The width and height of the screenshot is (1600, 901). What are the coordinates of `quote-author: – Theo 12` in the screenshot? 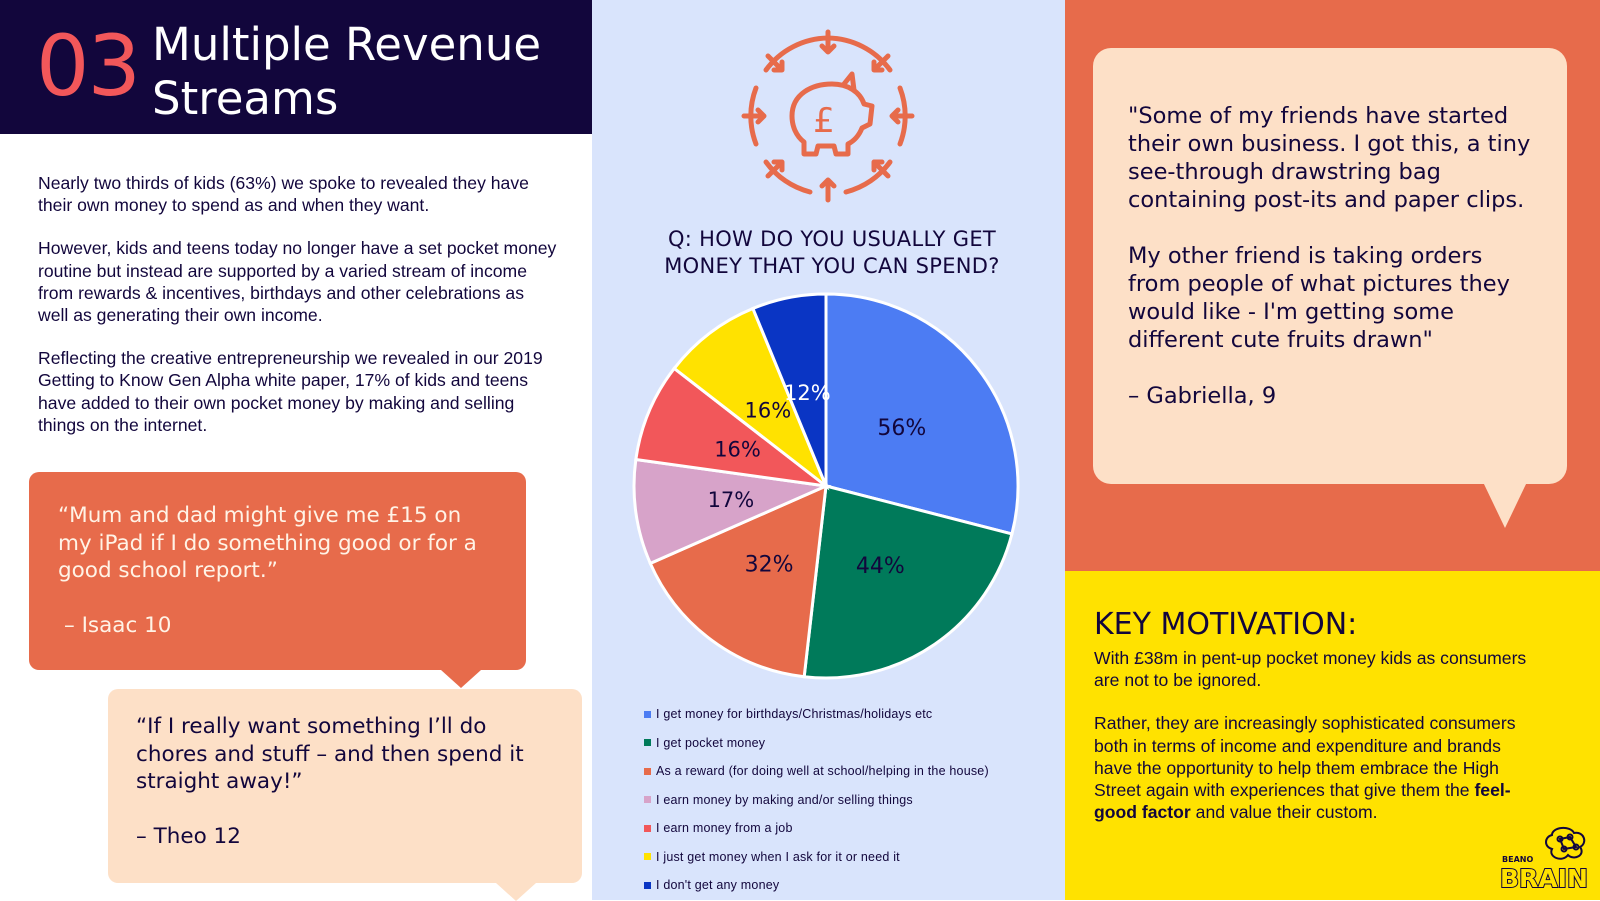 It's located at (188, 836).